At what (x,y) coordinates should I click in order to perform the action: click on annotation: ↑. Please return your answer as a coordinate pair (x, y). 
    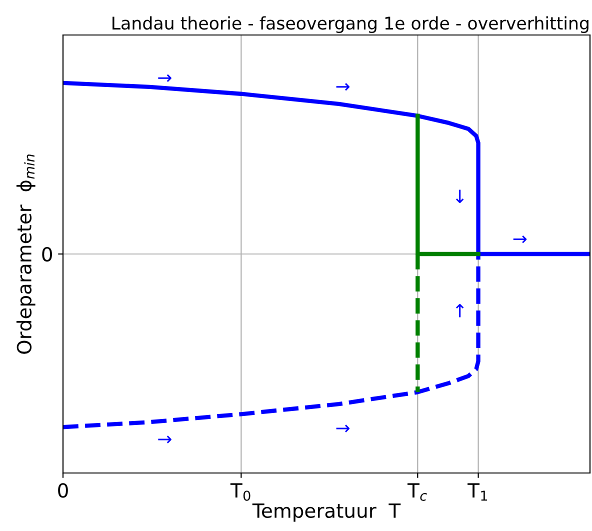
    Looking at the image, I should click on (460, 311).